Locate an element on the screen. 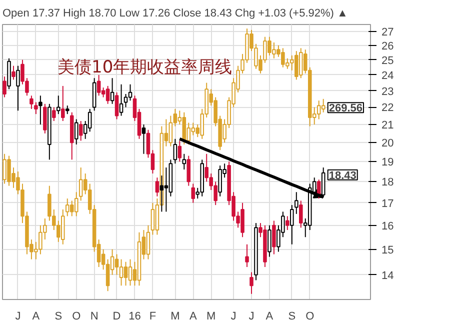 The height and width of the screenshot is (331, 462). x-tick-label: D is located at coordinates (116, 316).